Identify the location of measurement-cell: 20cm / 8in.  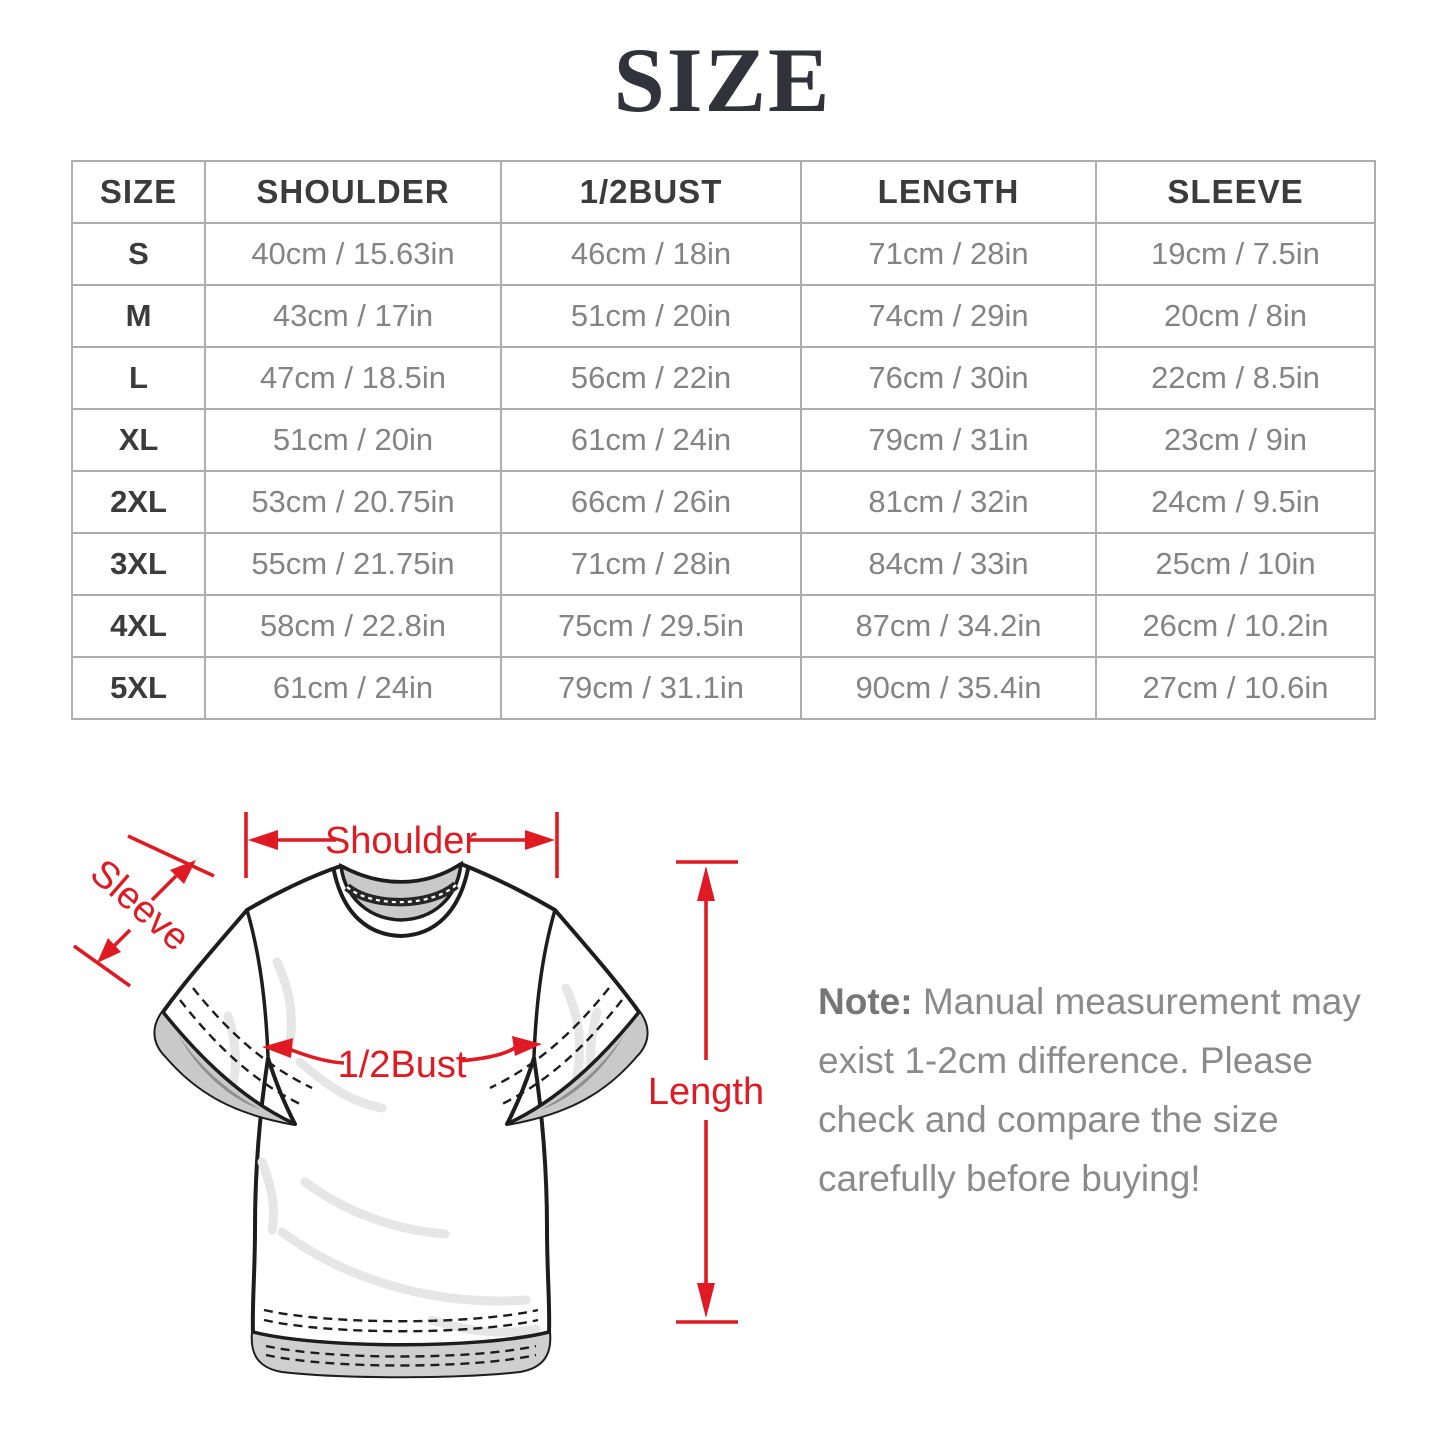
(1235, 316).